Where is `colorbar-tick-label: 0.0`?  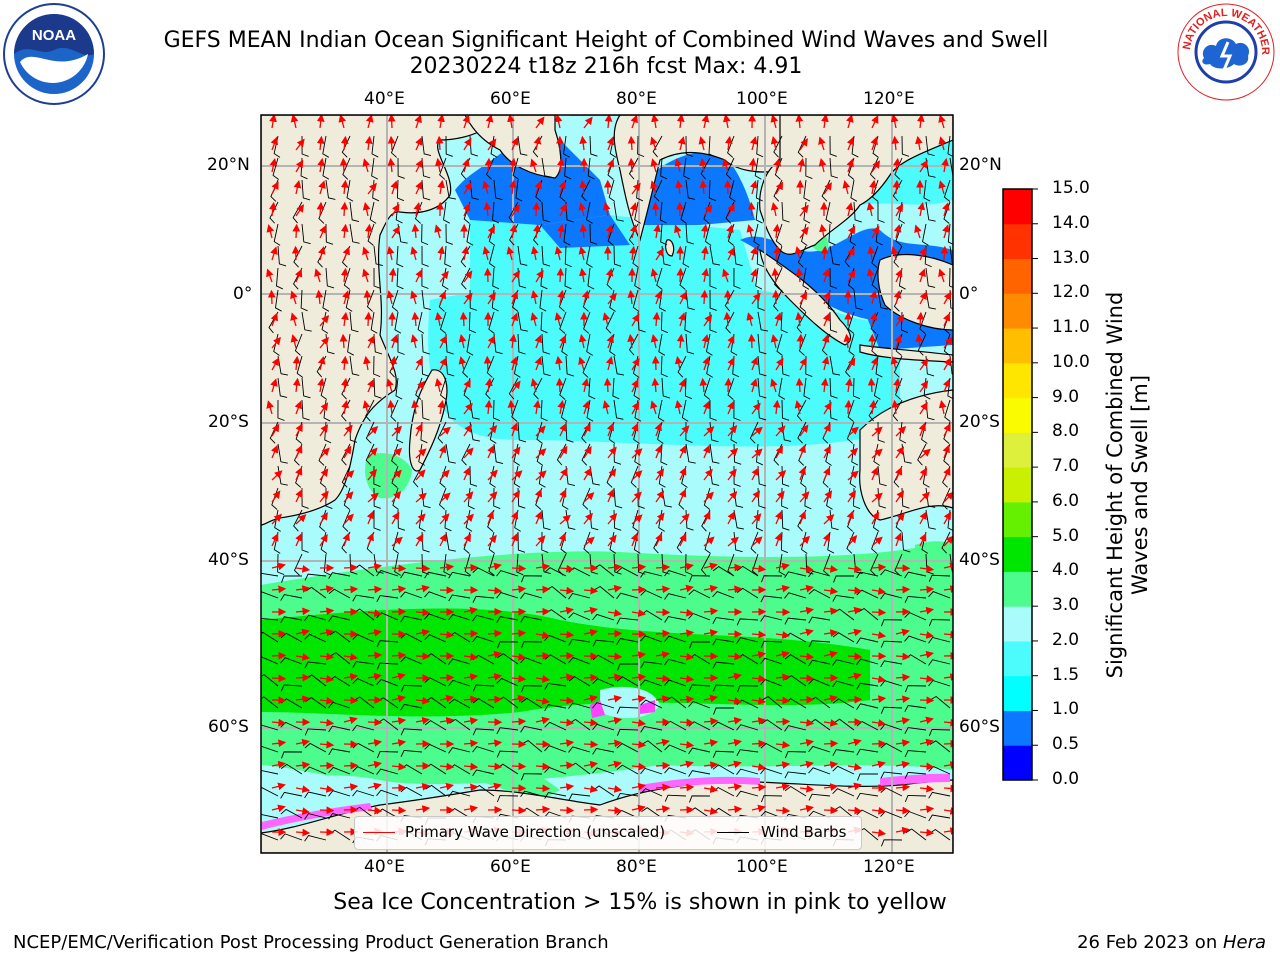
colorbar-tick-label: 0.0 is located at coordinates (1066, 779).